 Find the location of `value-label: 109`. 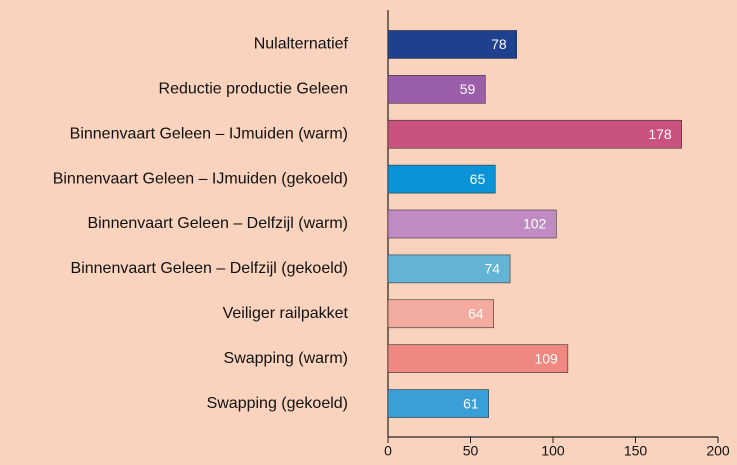

value-label: 109 is located at coordinates (546, 358).